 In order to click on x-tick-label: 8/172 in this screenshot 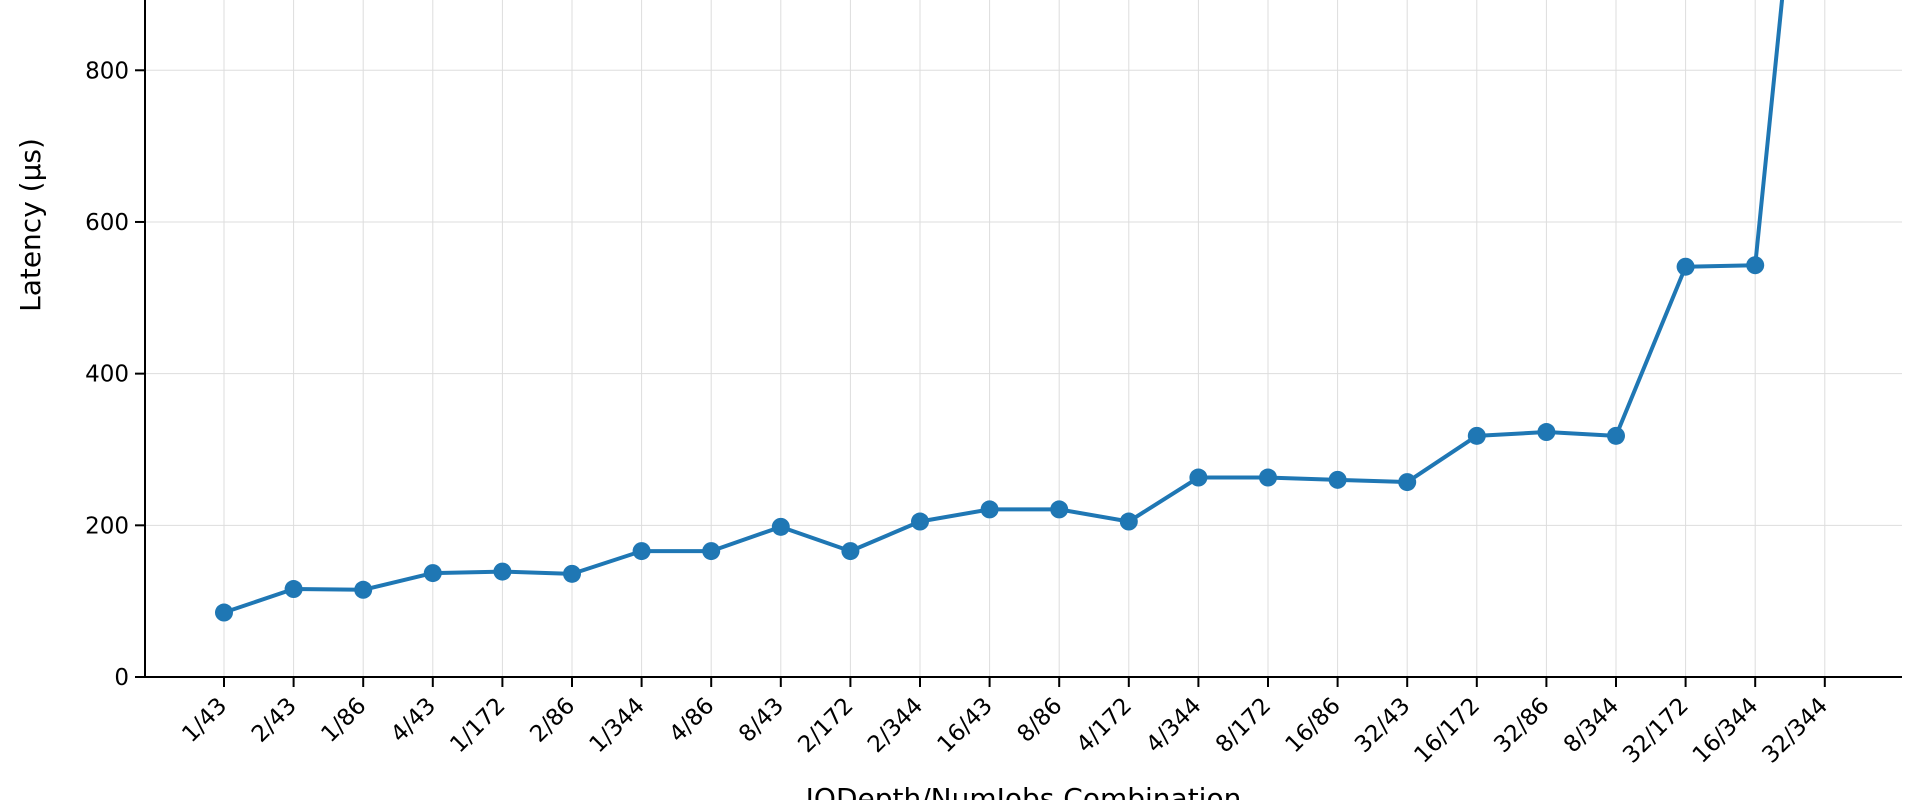, I will do `click(1243, 725)`.